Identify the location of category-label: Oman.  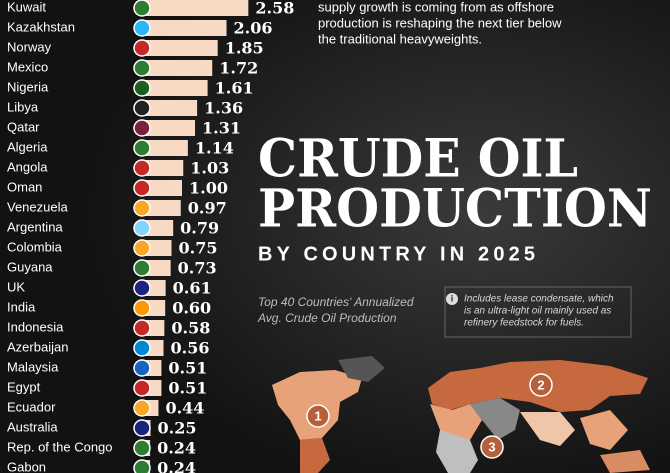
(24, 186).